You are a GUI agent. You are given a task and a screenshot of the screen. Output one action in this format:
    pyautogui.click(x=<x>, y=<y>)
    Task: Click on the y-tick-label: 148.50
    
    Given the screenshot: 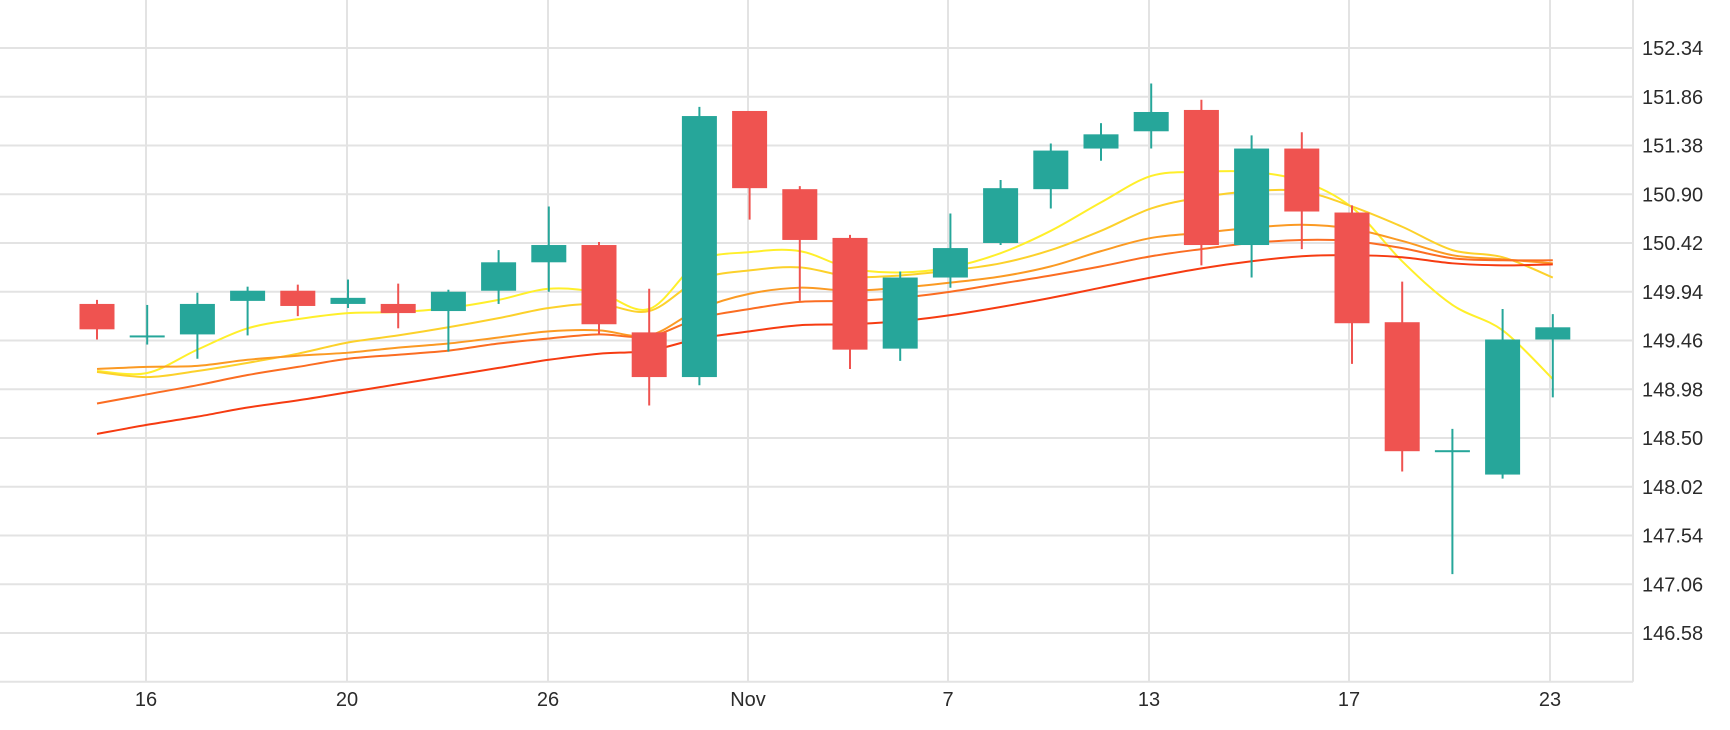 What is the action you would take?
    pyautogui.click(x=1672, y=439)
    